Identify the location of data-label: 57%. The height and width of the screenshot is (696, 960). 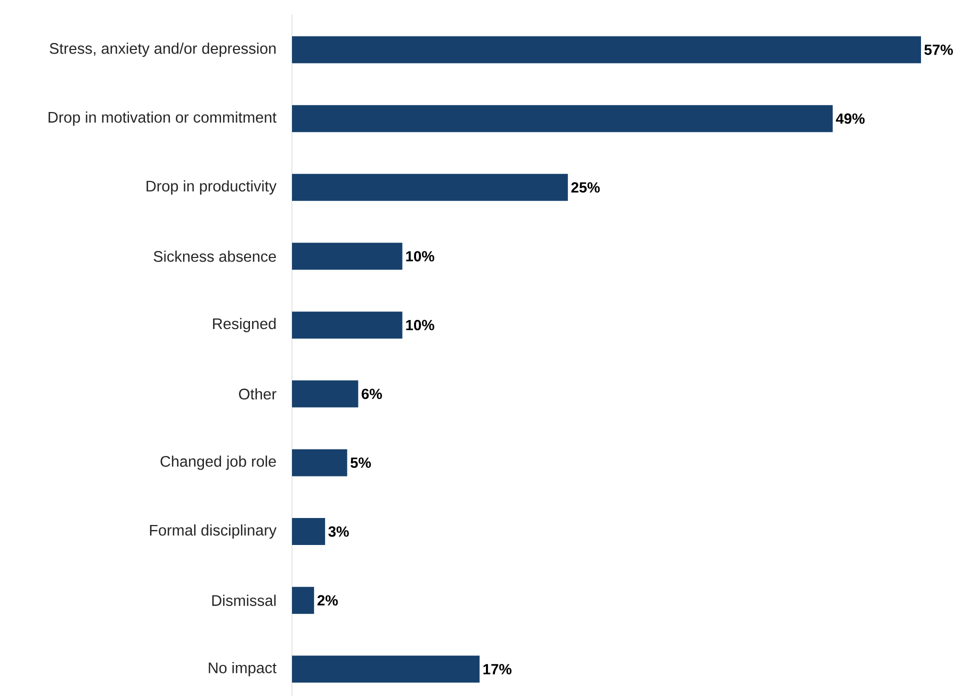
(938, 49).